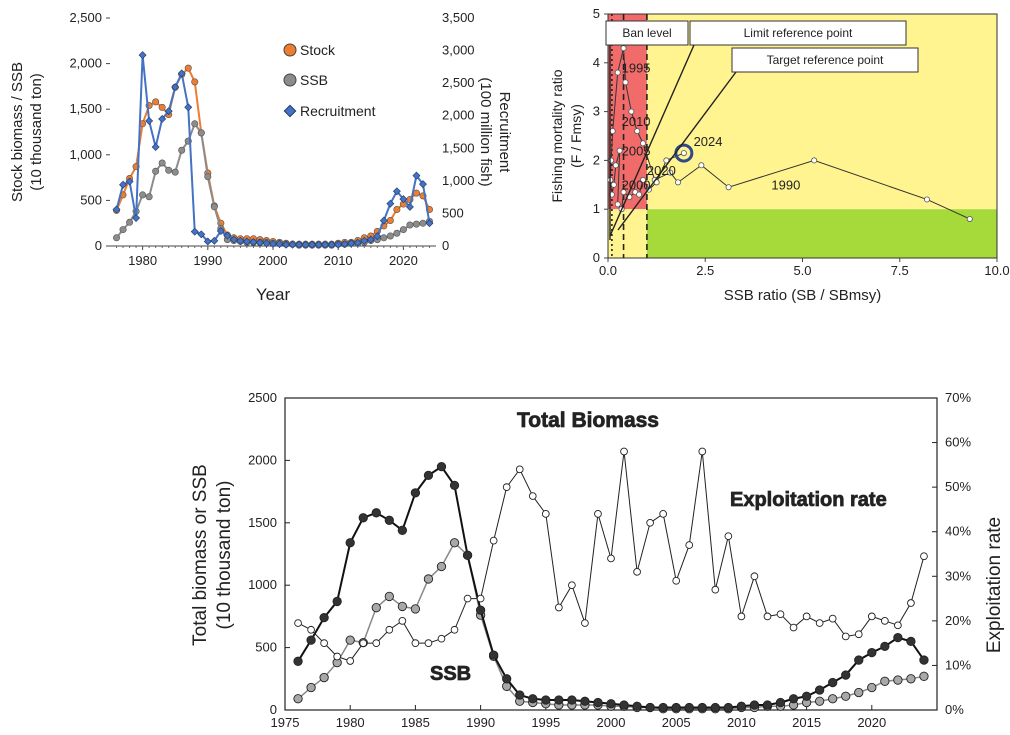  I want to click on y-tick-label: 2,500, so click(85, 17).